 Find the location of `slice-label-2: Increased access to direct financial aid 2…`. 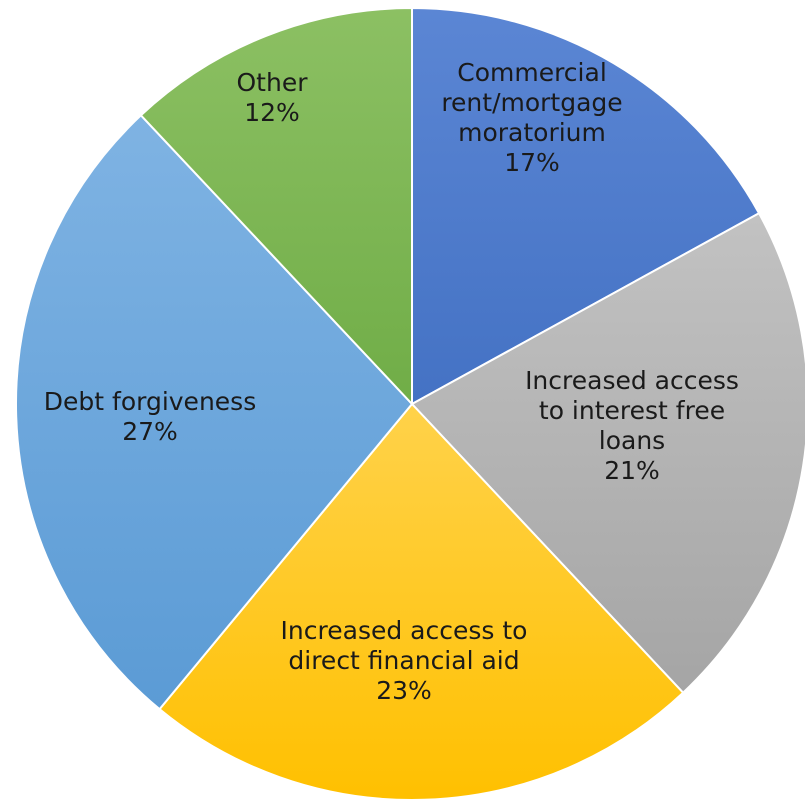

slice-label-2: Increased access to direct financial aid 2… is located at coordinates (404, 660).